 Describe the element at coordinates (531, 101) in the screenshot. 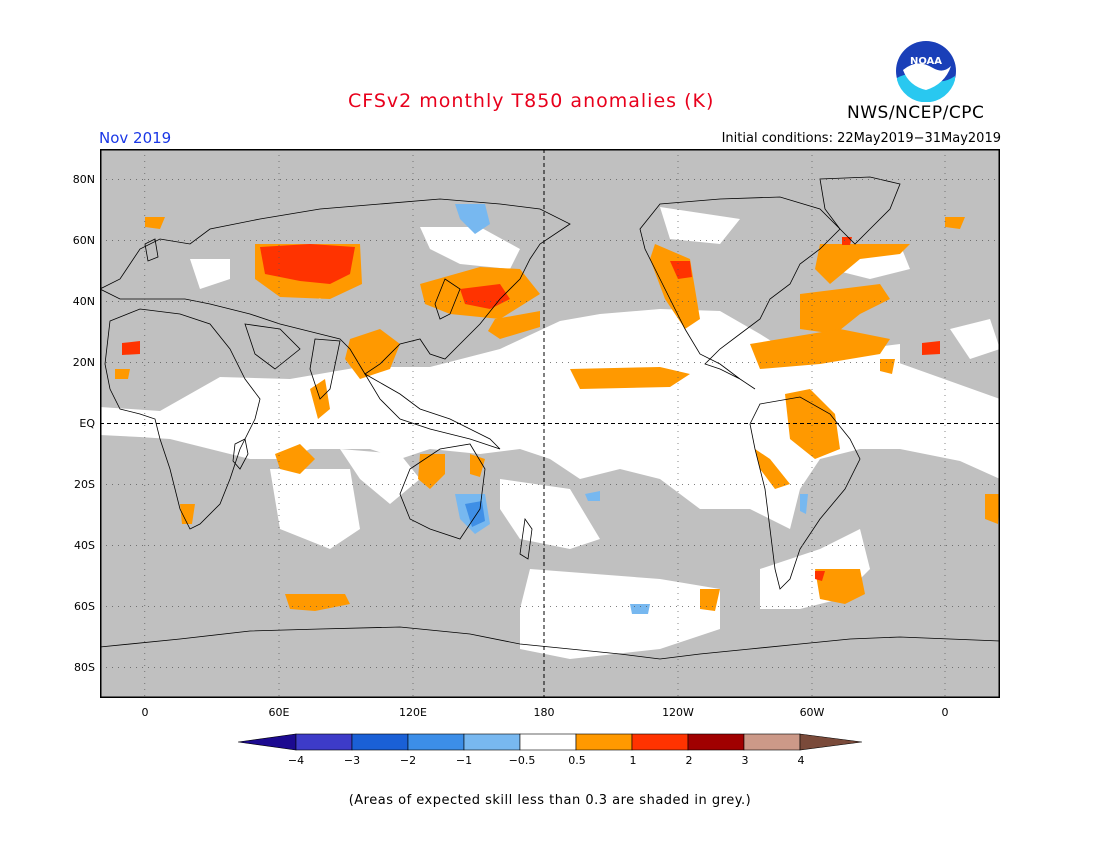

I see `map-title: CFSv2 monthly T850 anomalies (K)` at that location.